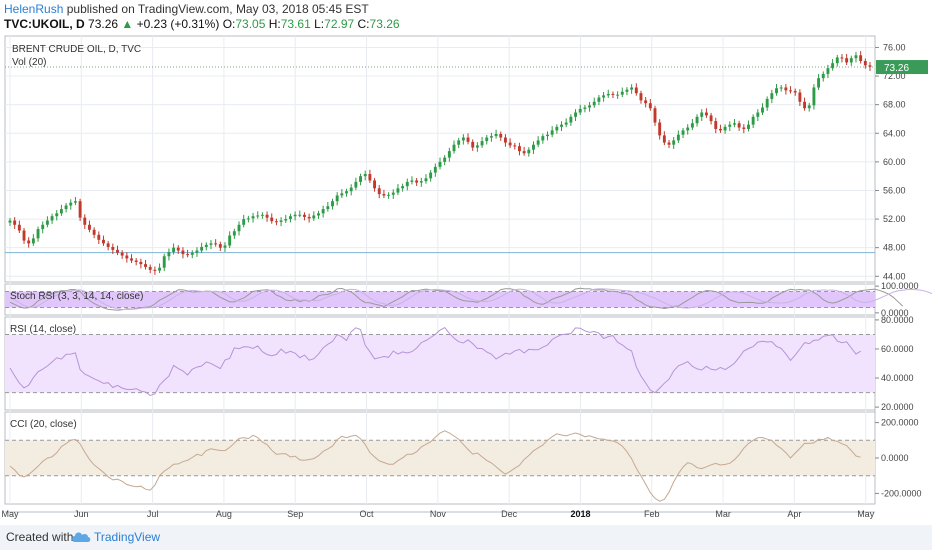 This screenshot has height=550, width=932. Describe the element at coordinates (76, 49) in the screenshot. I see `price-pane-title: BRENT CRUDE OIL, D, TVC` at that location.